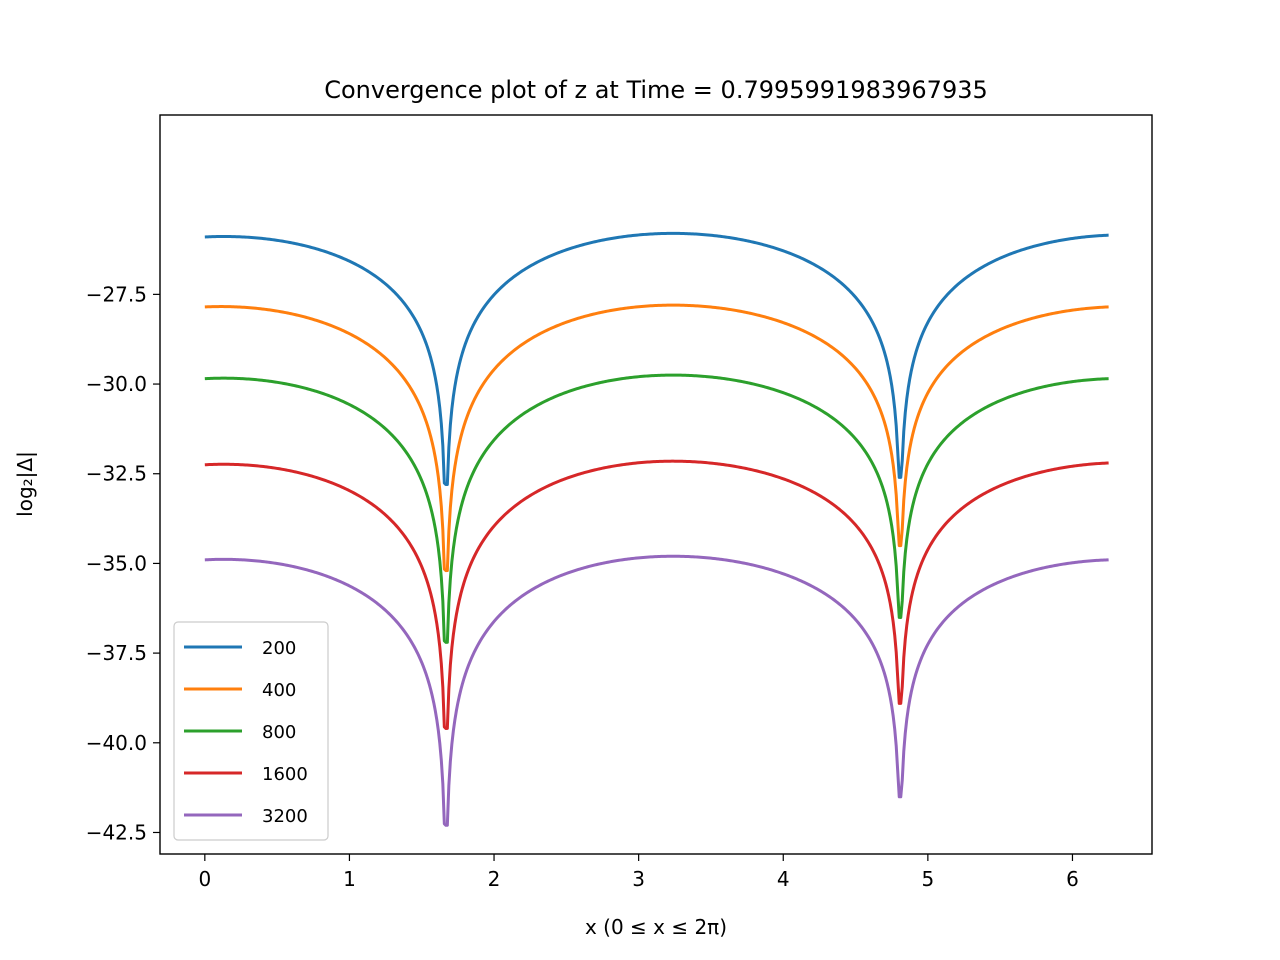 This screenshot has width=1280, height=960. What do you see at coordinates (783, 879) in the screenshot?
I see `x-tick-label: 4` at bounding box center [783, 879].